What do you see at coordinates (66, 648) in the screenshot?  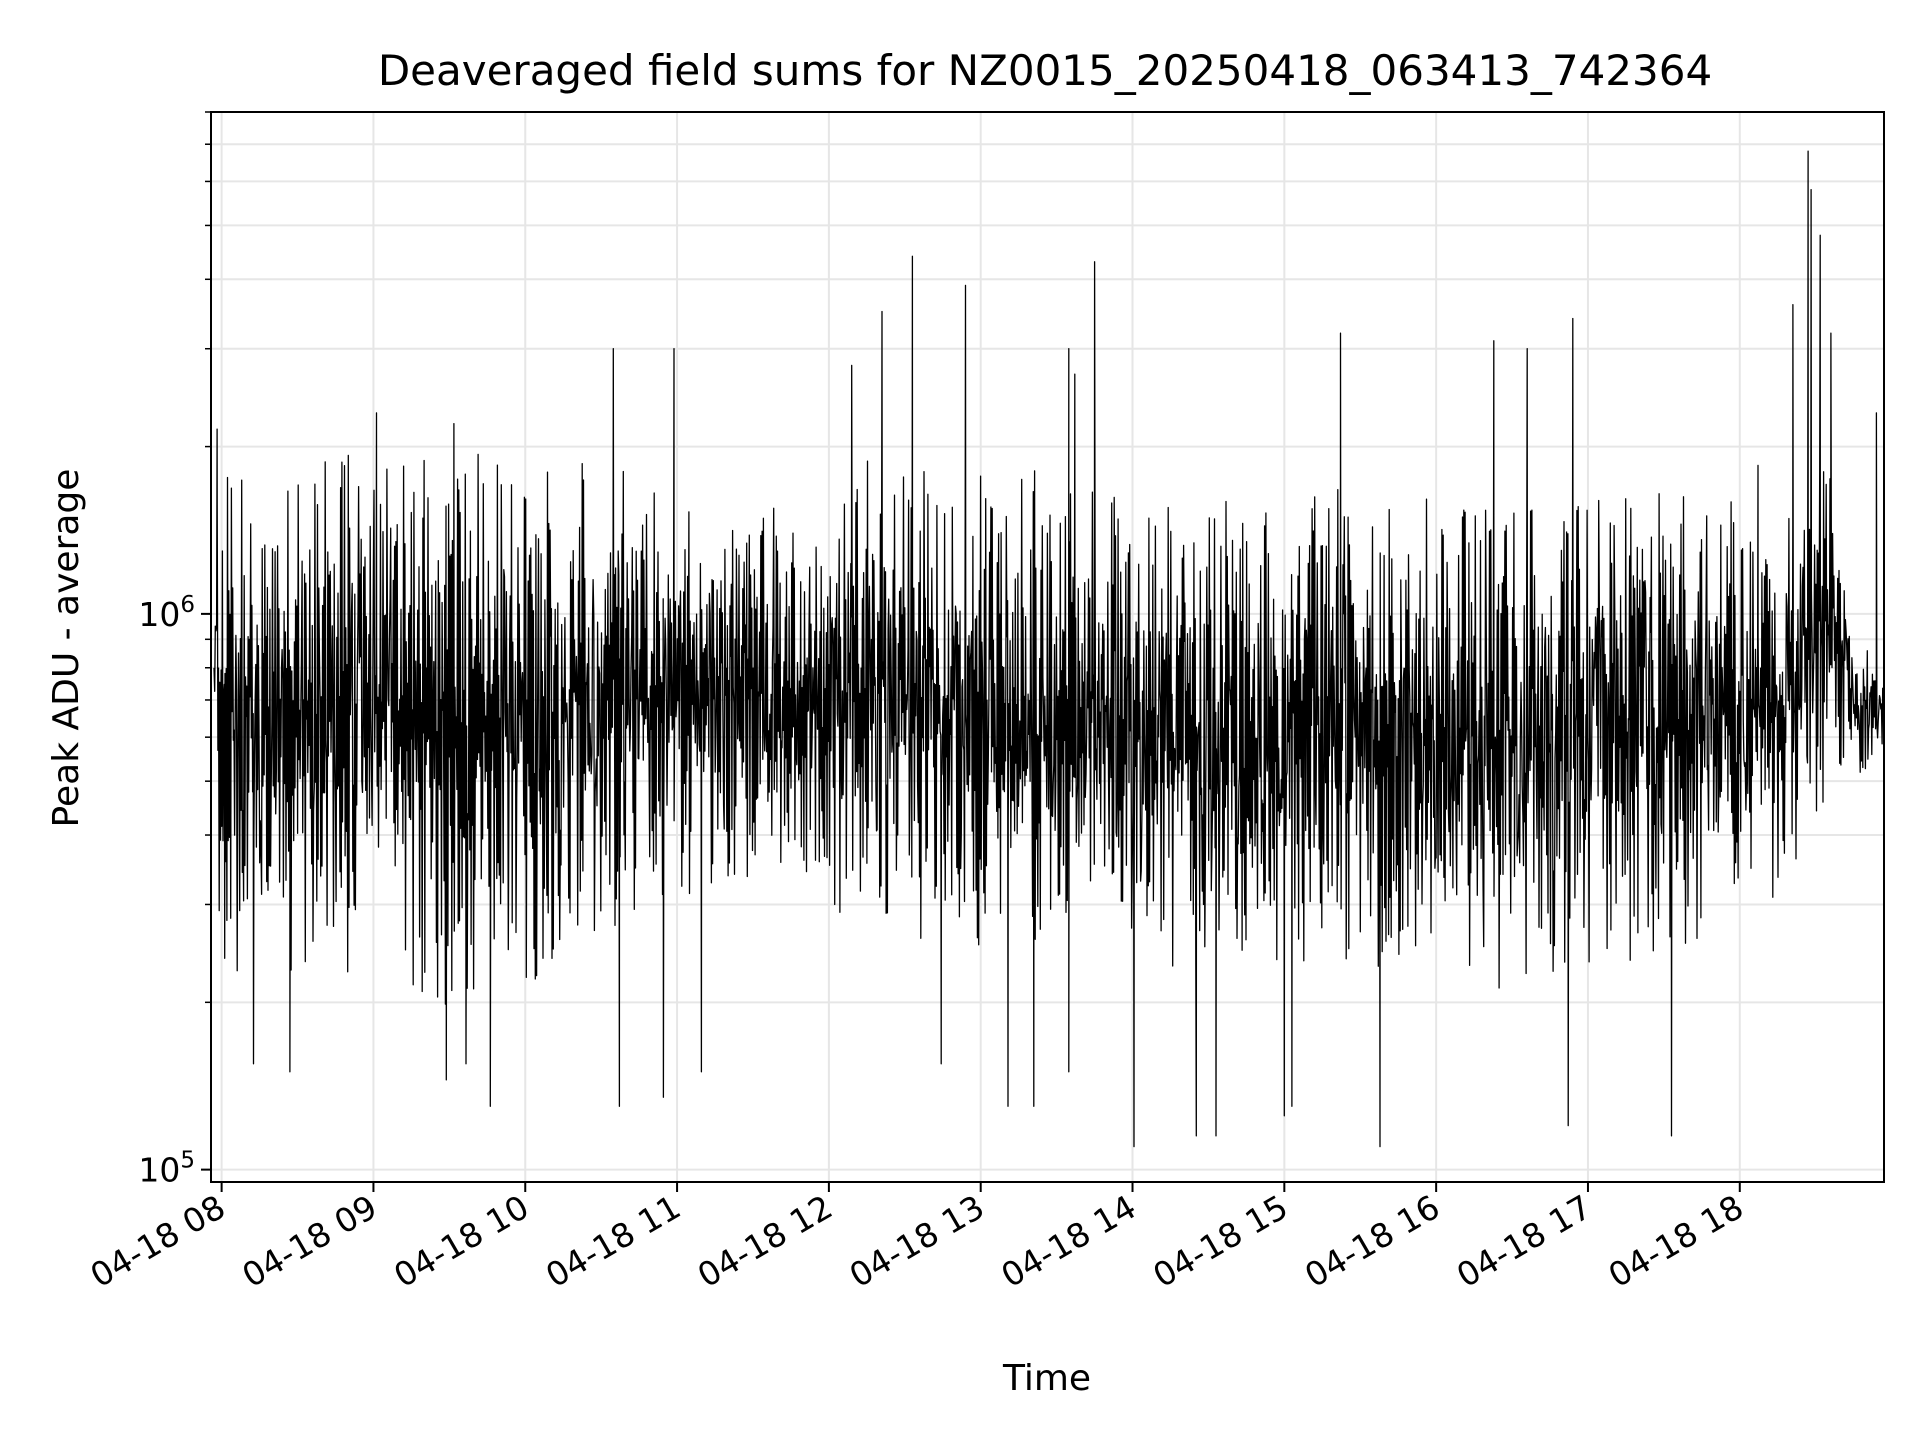 I see `y-axis-label: Peak ADU - average` at bounding box center [66, 648].